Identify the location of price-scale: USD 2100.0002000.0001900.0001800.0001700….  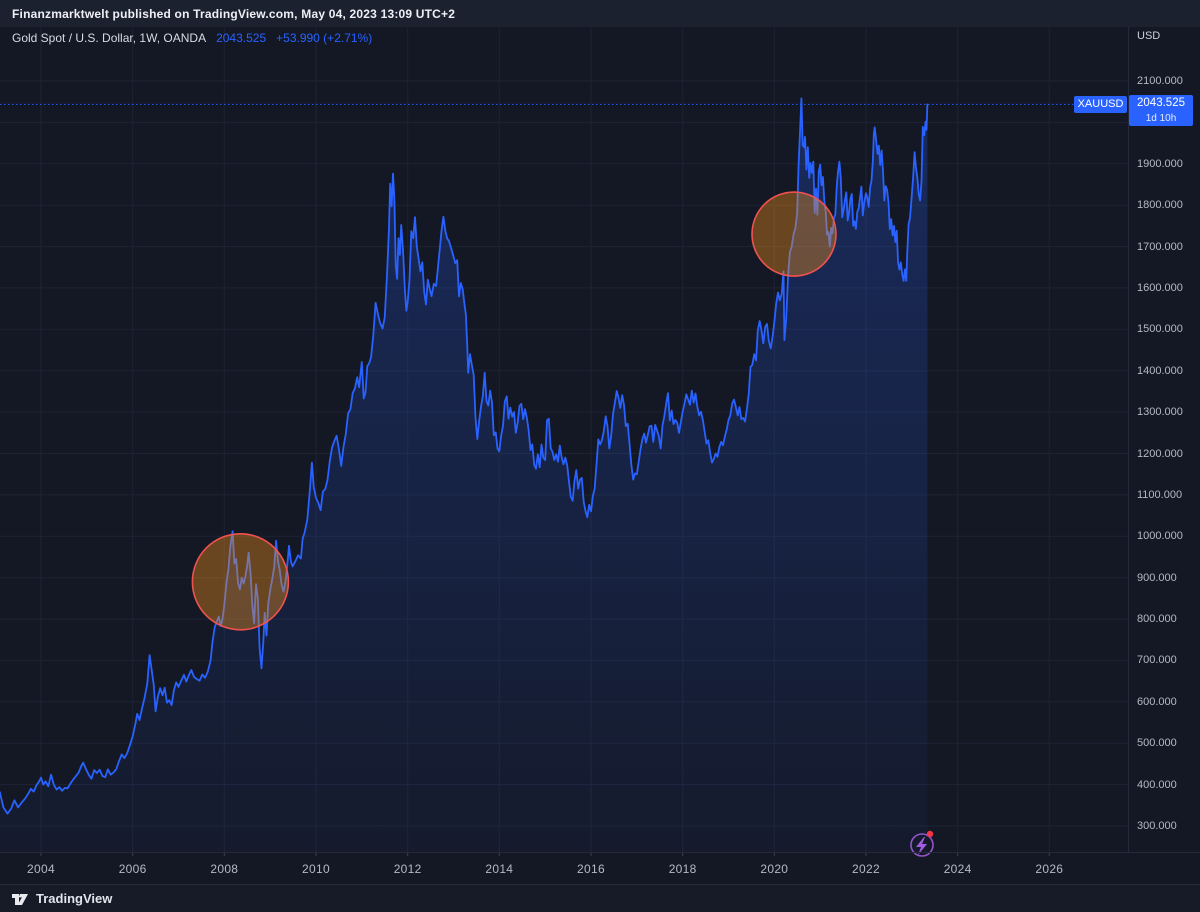
(1164, 439).